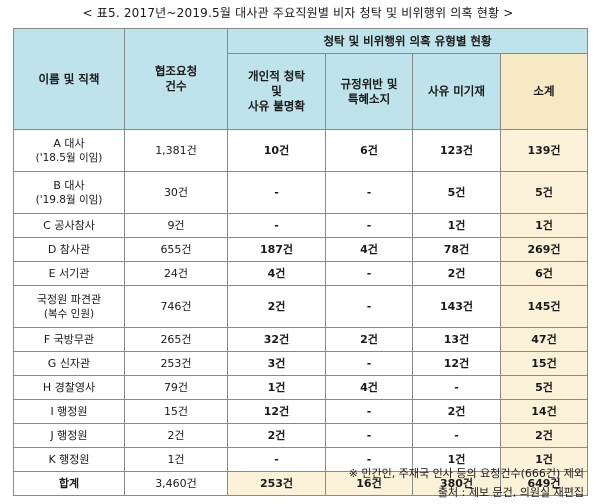 This screenshot has height=504, width=596. What do you see at coordinates (69, 273) in the screenshot?
I see `row-name: E 서기관` at bounding box center [69, 273].